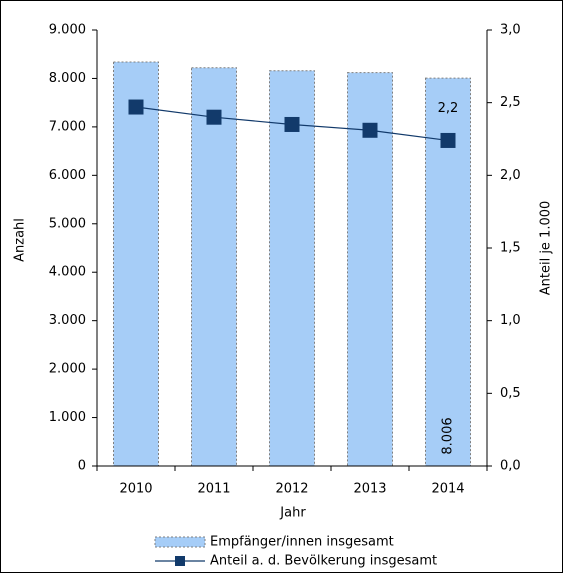  What do you see at coordinates (510, 466) in the screenshot?
I see `y2-tick-label: 0,0` at bounding box center [510, 466].